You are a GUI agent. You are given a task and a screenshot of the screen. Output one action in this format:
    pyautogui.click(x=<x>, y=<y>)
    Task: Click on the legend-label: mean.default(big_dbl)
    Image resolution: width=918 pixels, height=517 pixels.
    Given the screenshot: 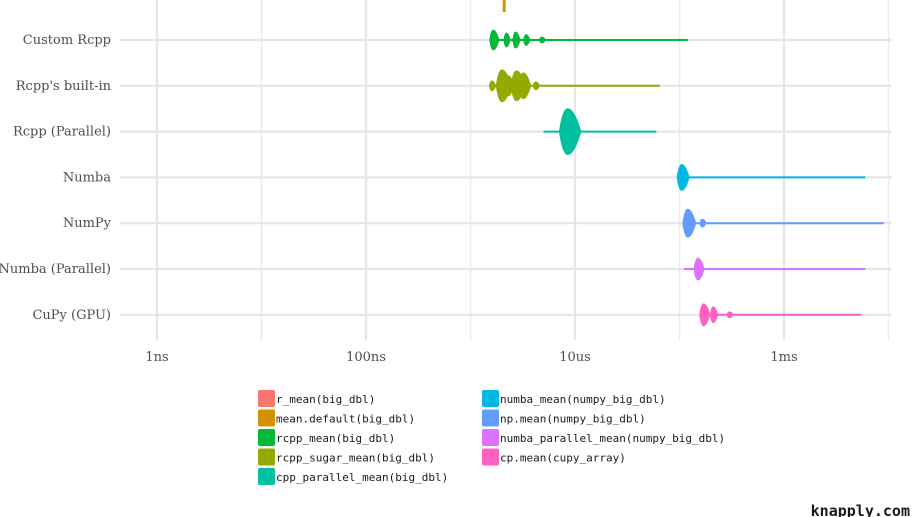 What is the action you would take?
    pyautogui.click(x=345, y=419)
    